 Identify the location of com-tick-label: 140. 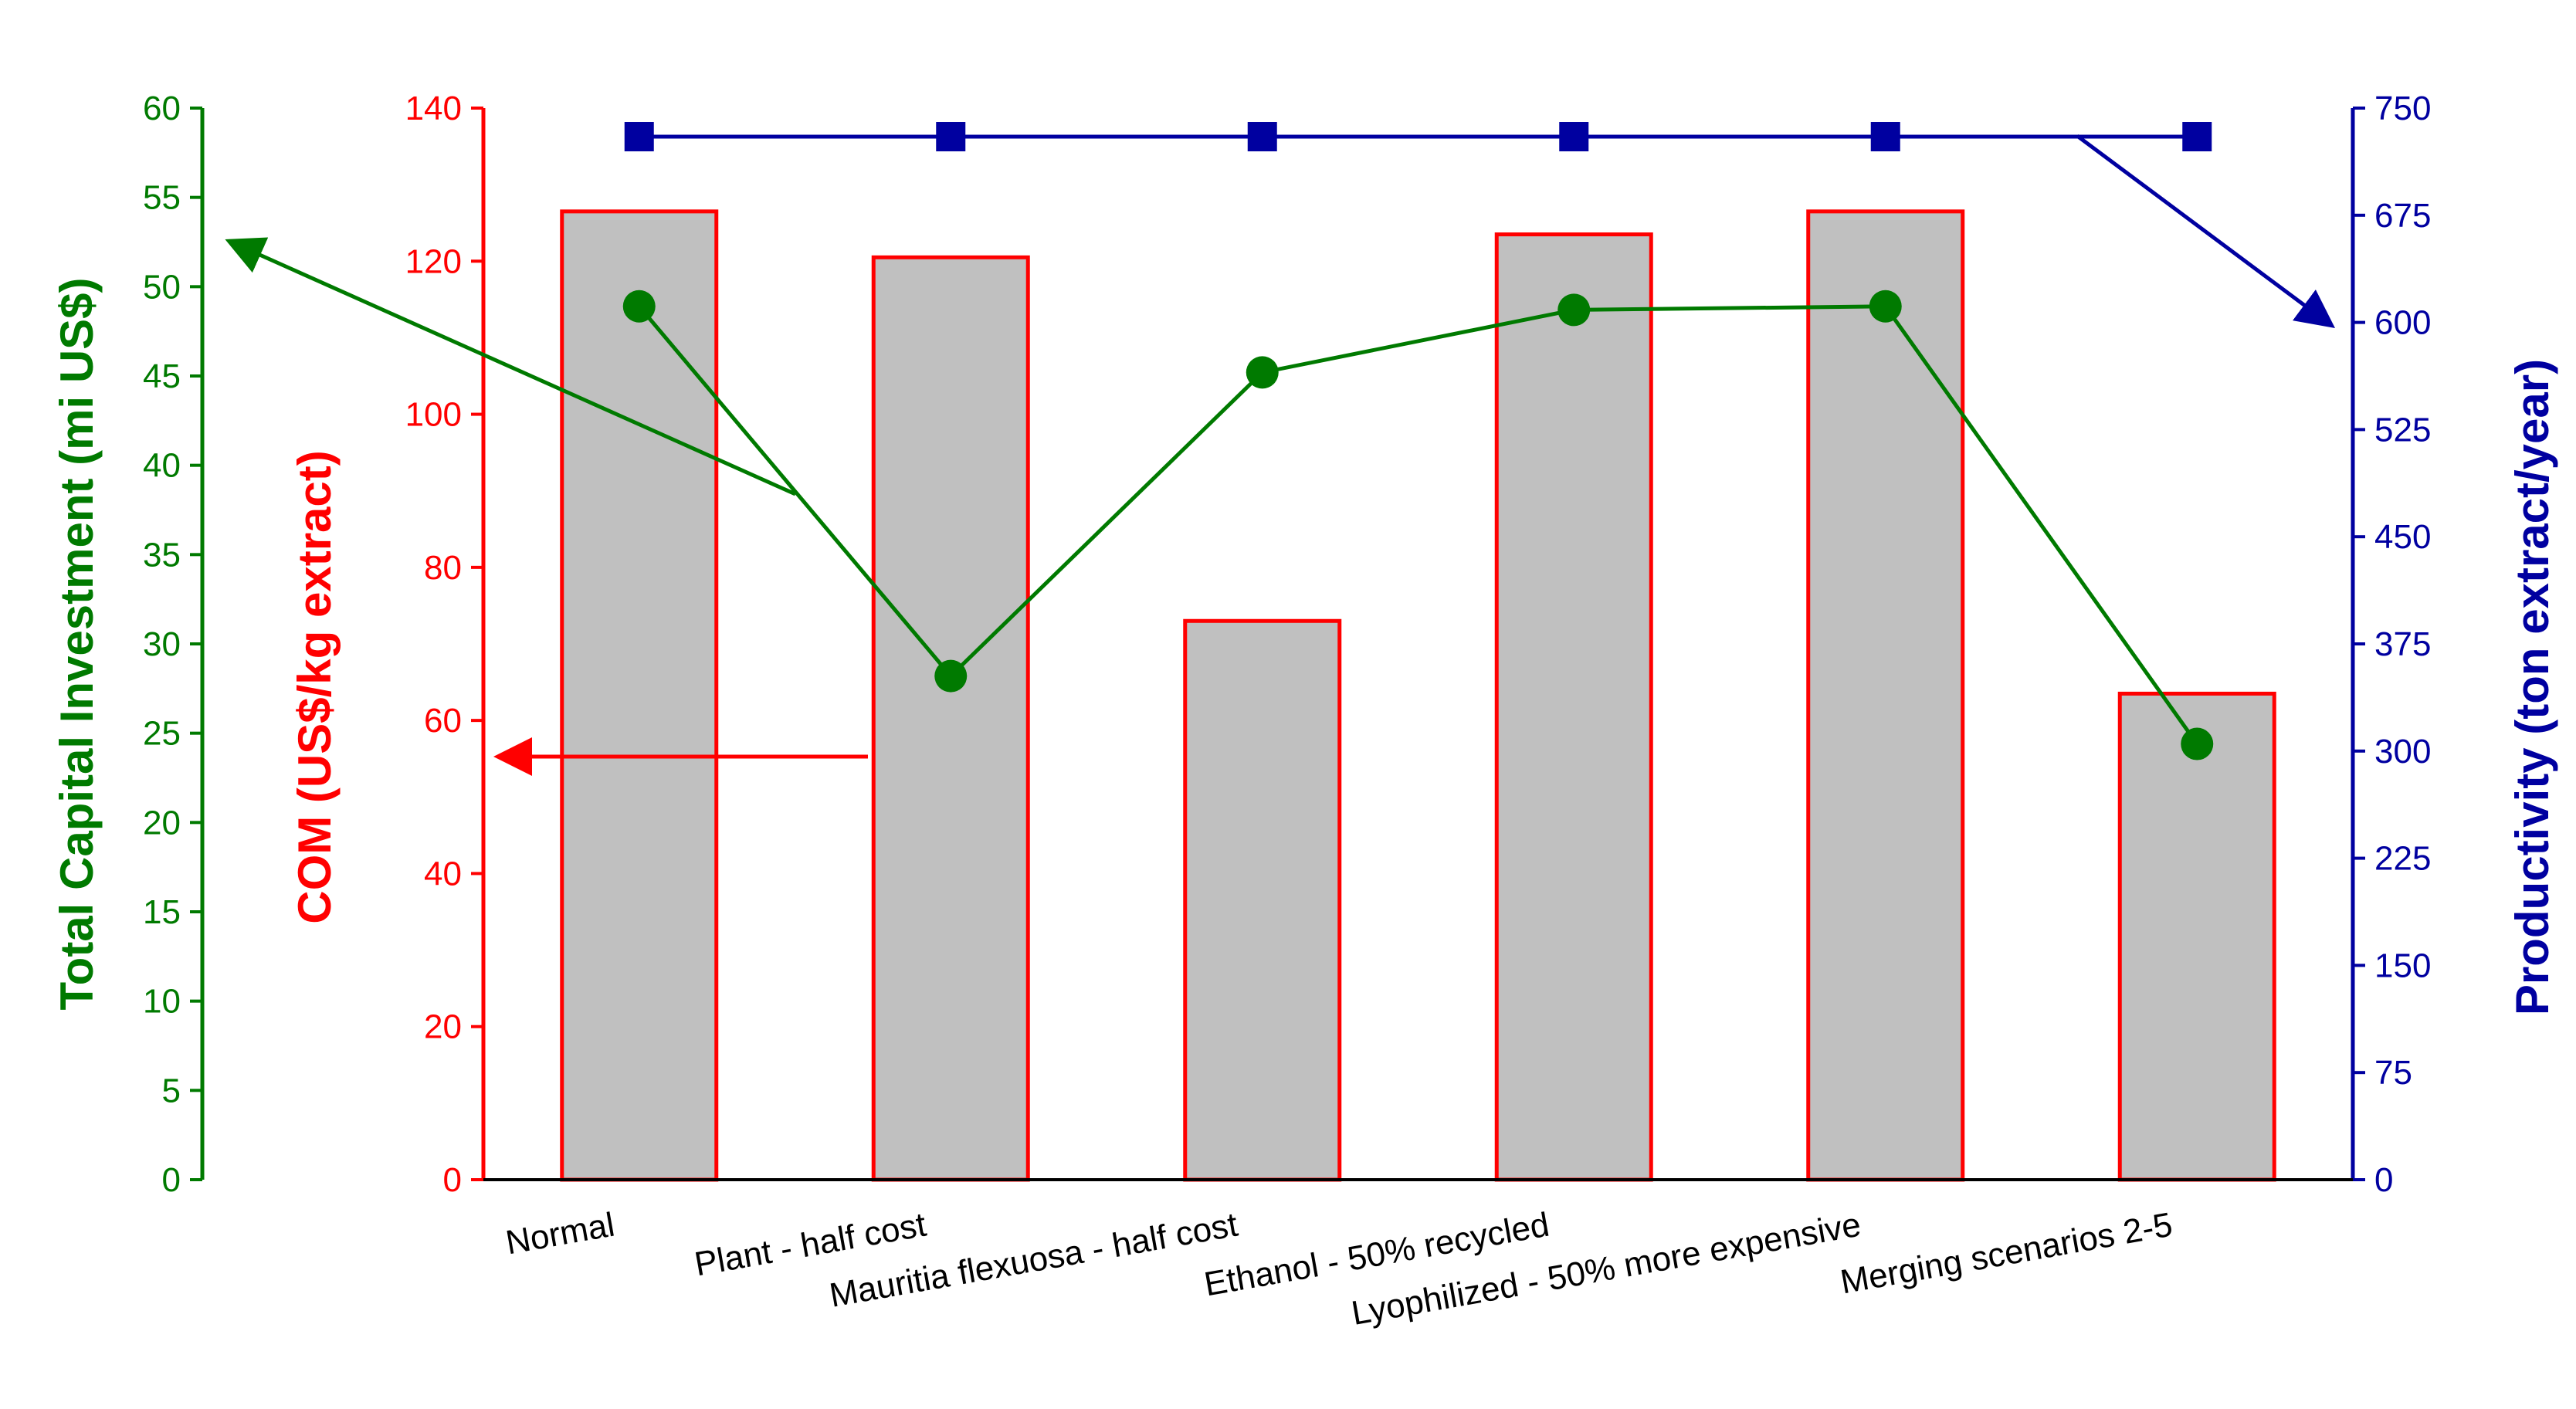
(433, 108).